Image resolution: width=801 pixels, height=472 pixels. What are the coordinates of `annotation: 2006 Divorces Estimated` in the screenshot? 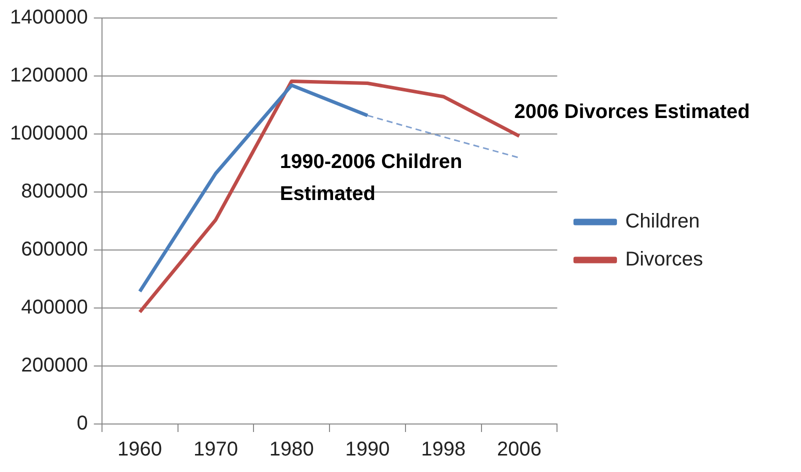 It's located at (632, 112).